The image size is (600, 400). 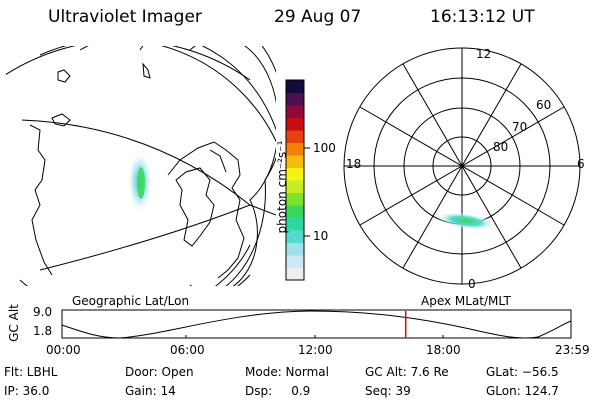 I want to click on colorbar, so click(x=295, y=180).